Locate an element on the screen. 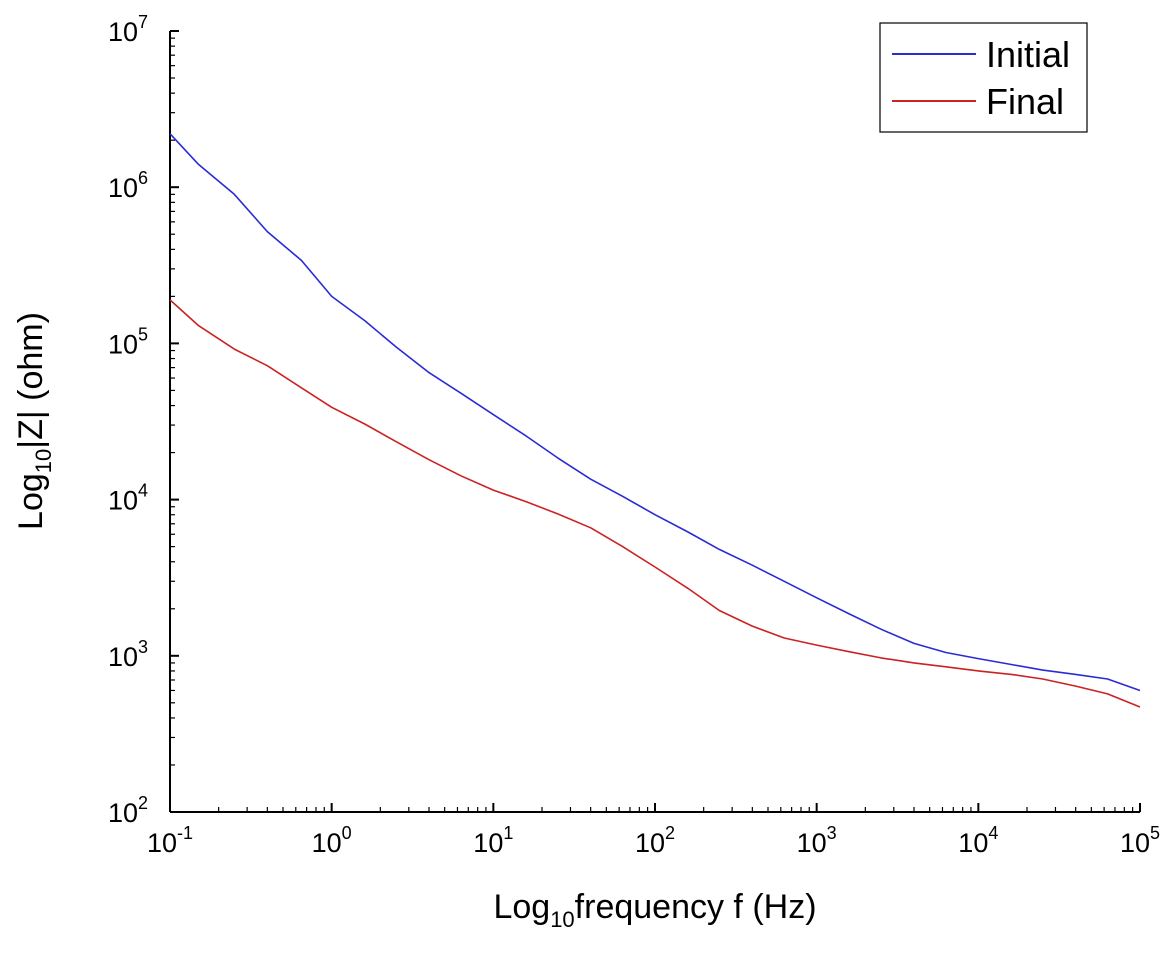  y-tick-exponent: 5 is located at coordinates (143, 334).